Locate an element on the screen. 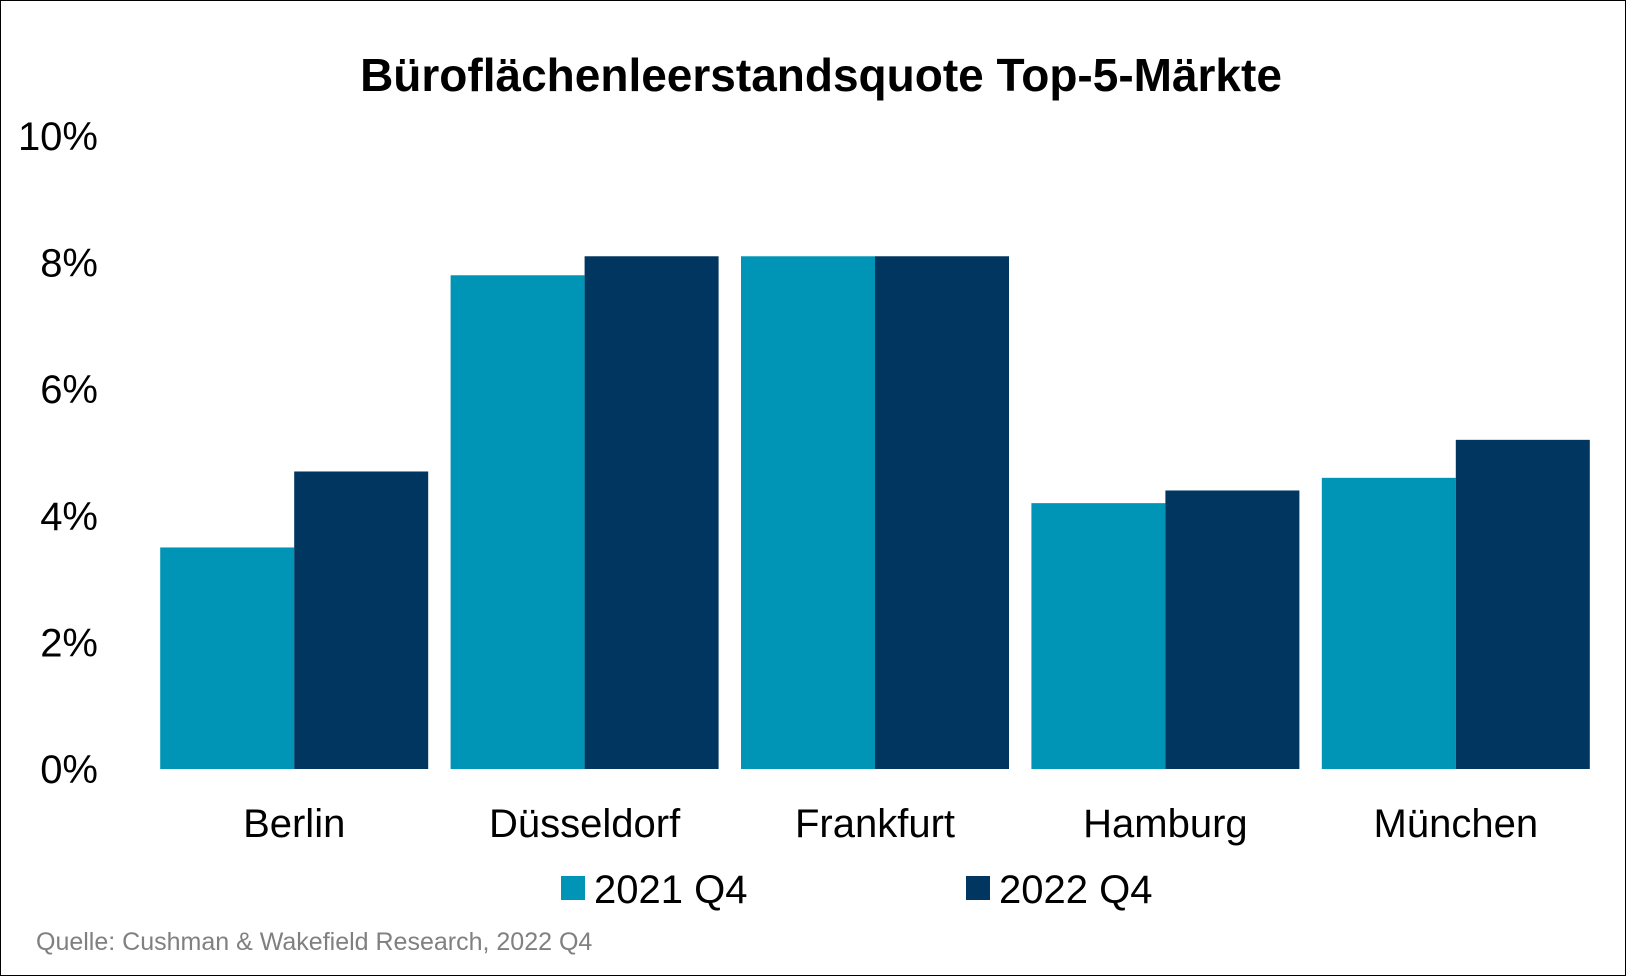 The image size is (1626, 976). x-category-label: Berlin is located at coordinates (294, 824).